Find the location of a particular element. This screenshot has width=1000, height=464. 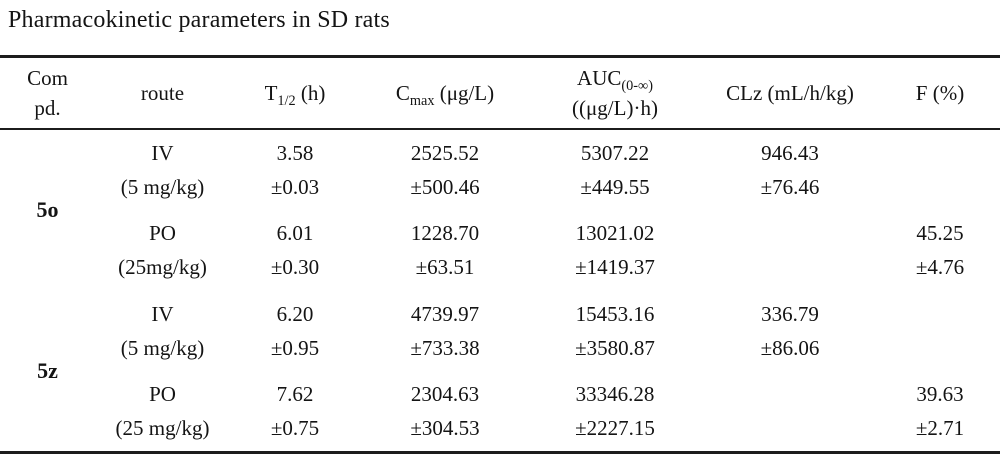

route-cell: PO (25 mg/kg) is located at coordinates (162, 412).